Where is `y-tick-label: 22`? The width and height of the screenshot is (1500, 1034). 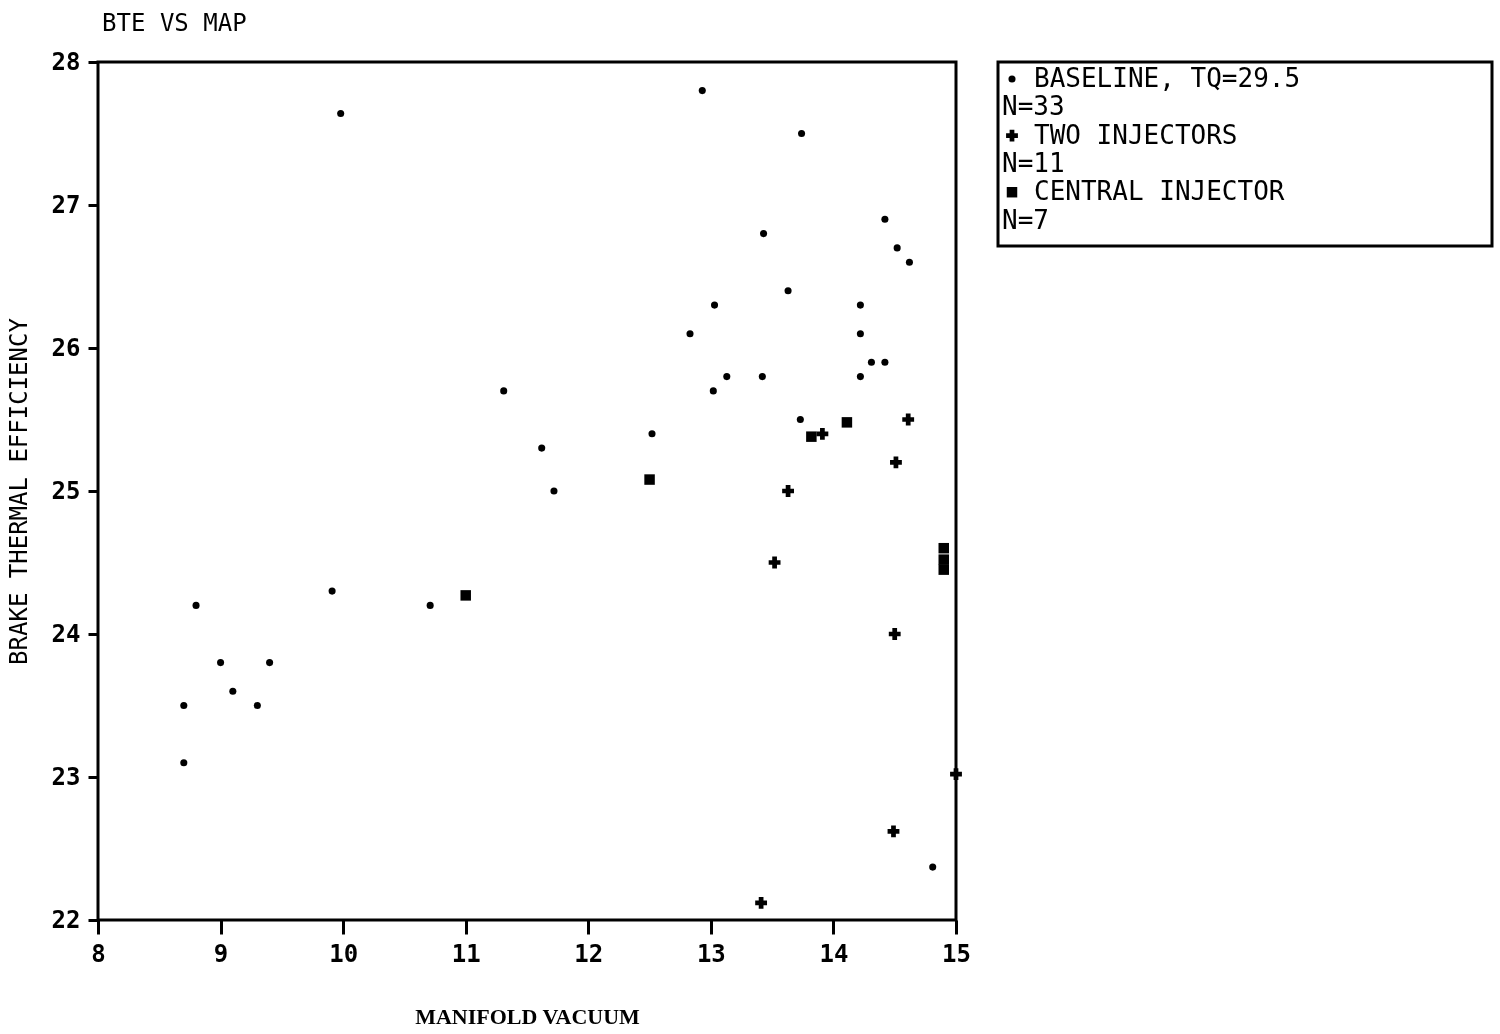
y-tick-label: 22 is located at coordinates (66, 919).